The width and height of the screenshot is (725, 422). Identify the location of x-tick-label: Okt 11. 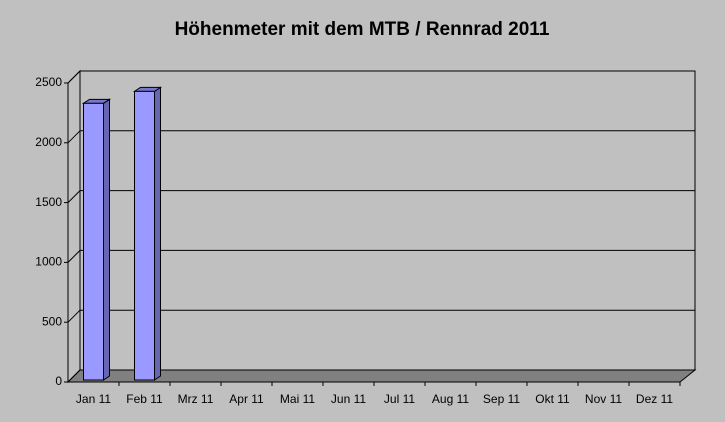
(552, 399).